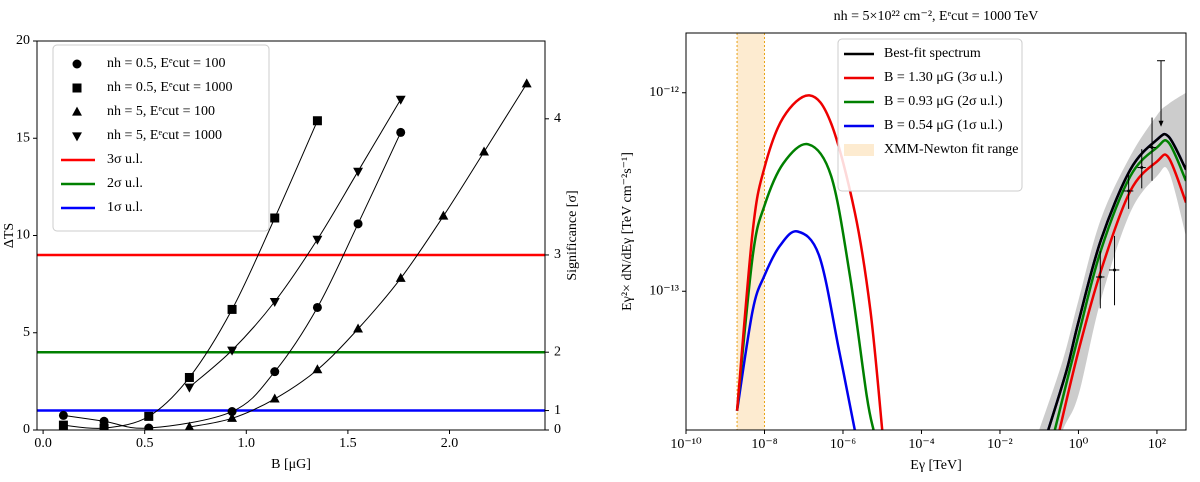  What do you see at coordinates (764, 444) in the screenshot?
I see `x-tick-label: 10⁻⁸` at bounding box center [764, 444].